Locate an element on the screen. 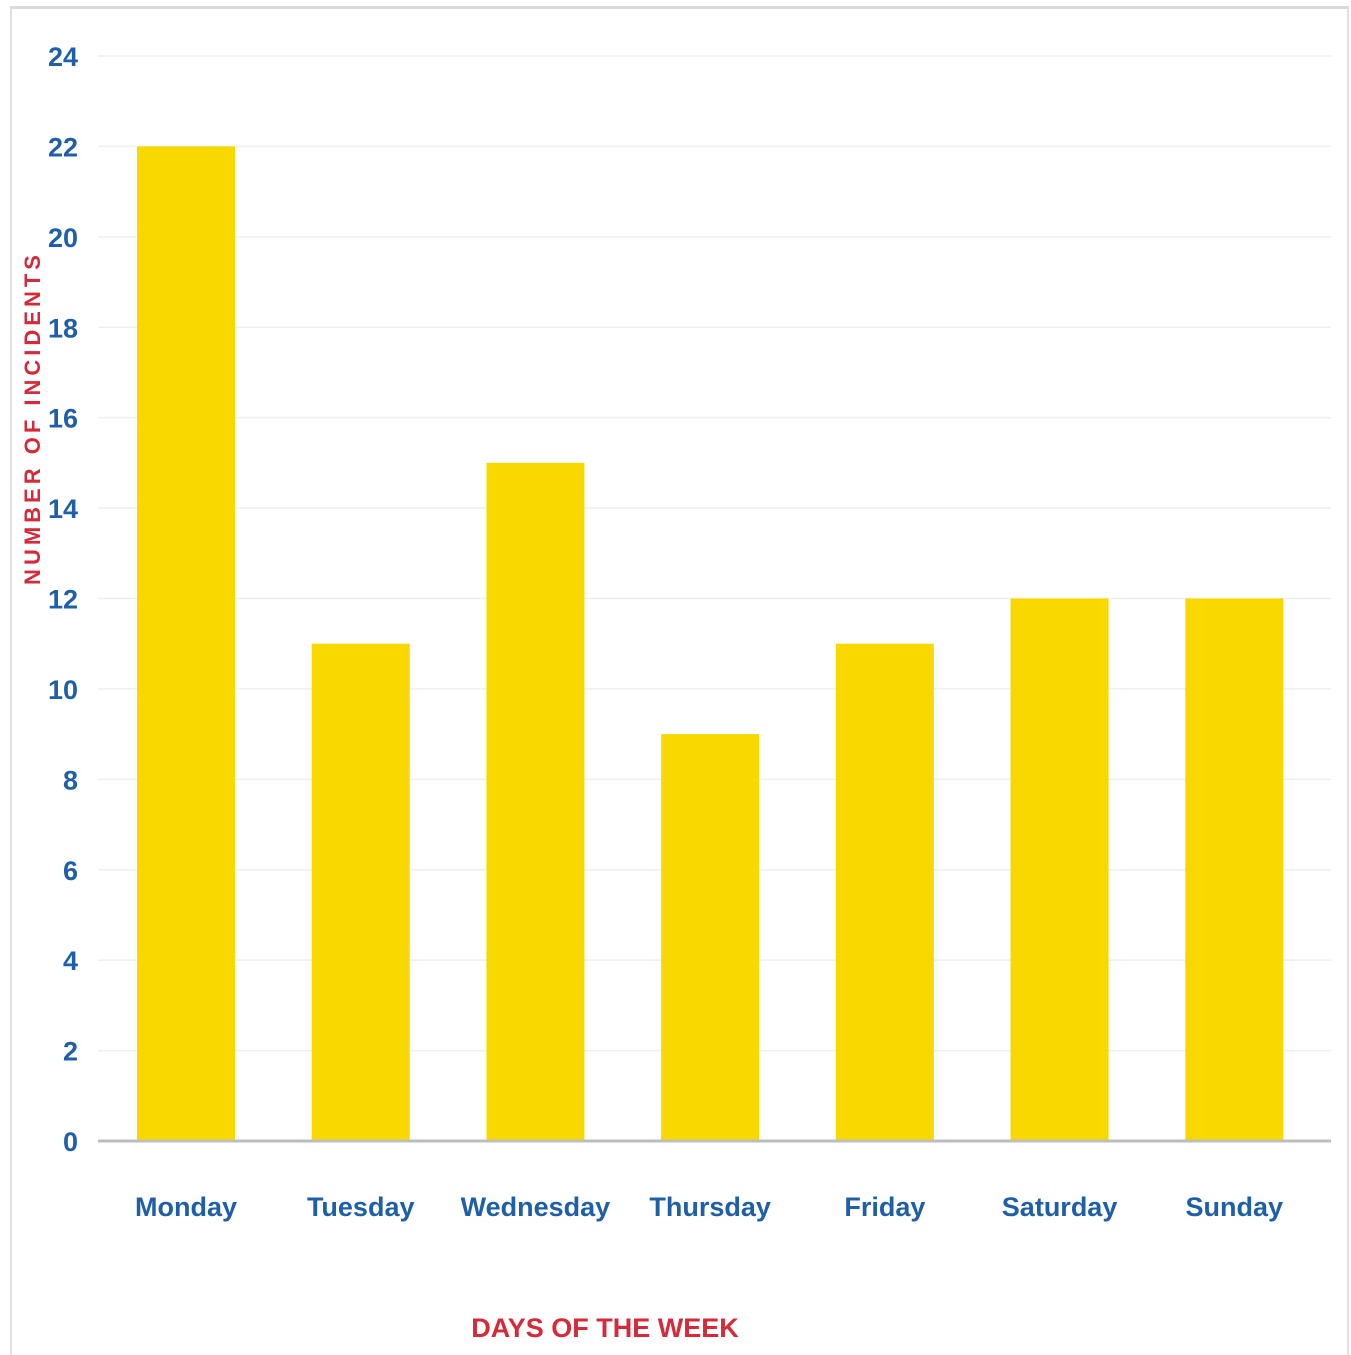 This screenshot has width=1351, height=1355. bar-friday is located at coordinates (884, 892).